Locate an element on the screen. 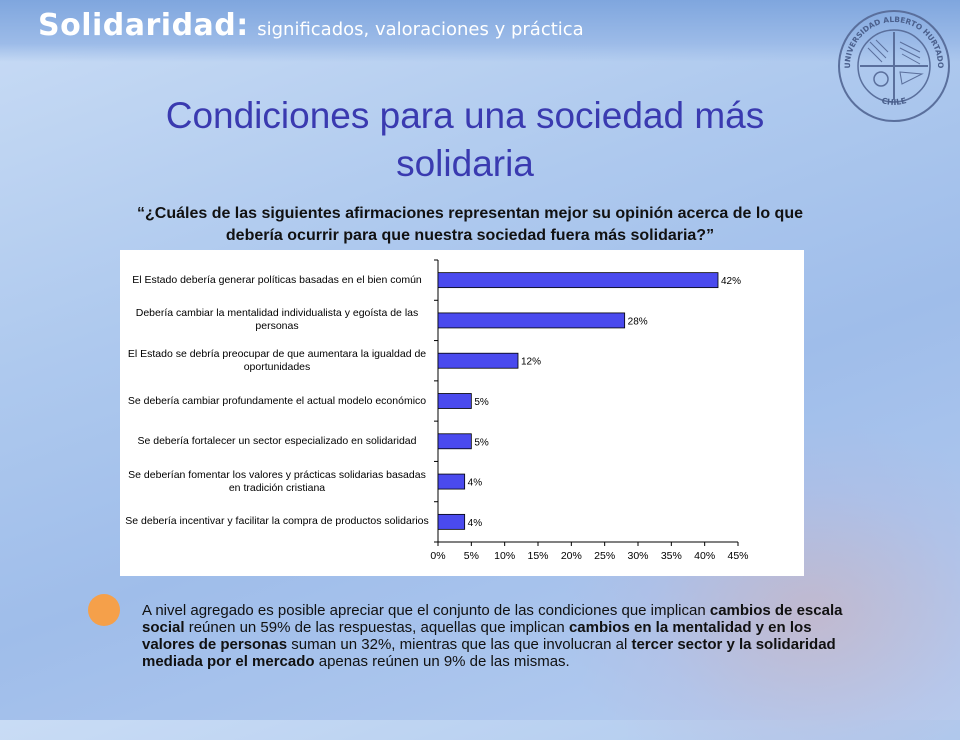 The height and width of the screenshot is (740, 960). x-tick-label: 0% is located at coordinates (437, 556).